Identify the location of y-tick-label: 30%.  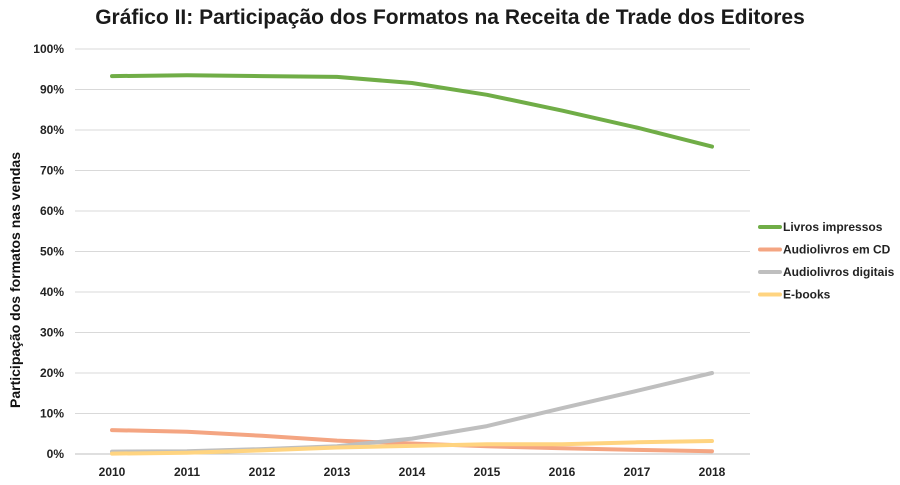
(52, 333).